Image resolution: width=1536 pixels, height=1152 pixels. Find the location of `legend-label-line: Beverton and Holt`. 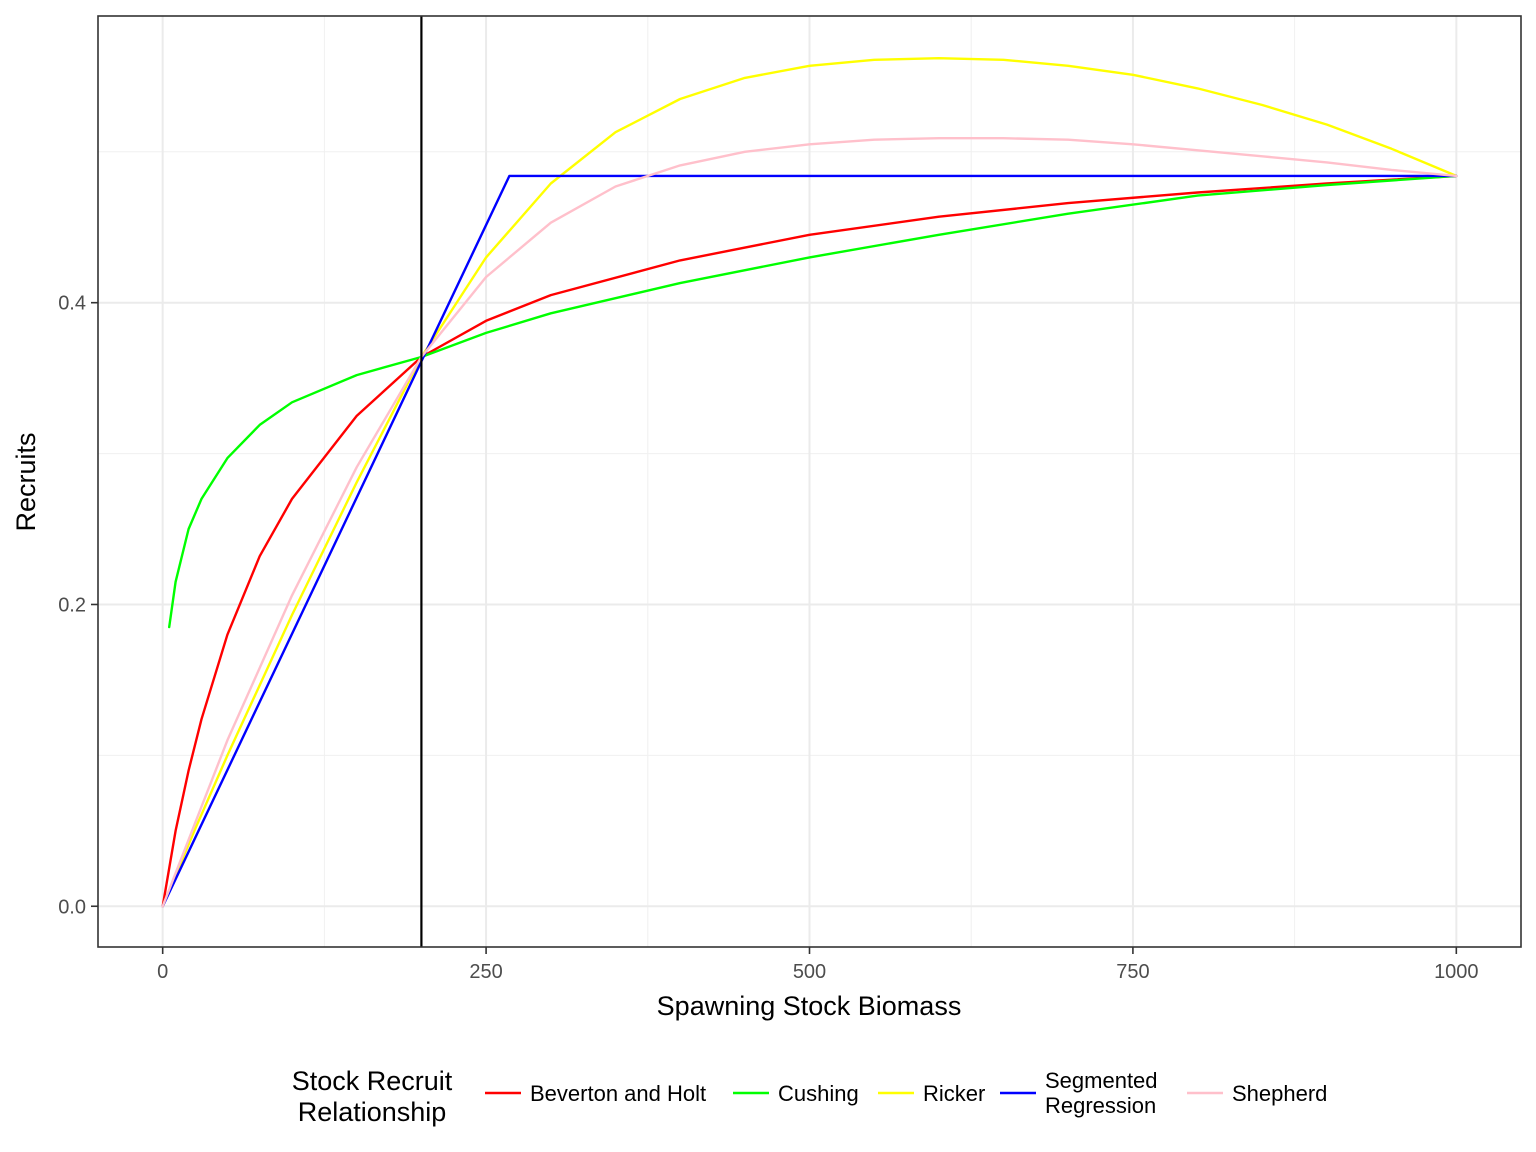

legend-label-line: Beverton and Holt is located at coordinates (618, 1093).